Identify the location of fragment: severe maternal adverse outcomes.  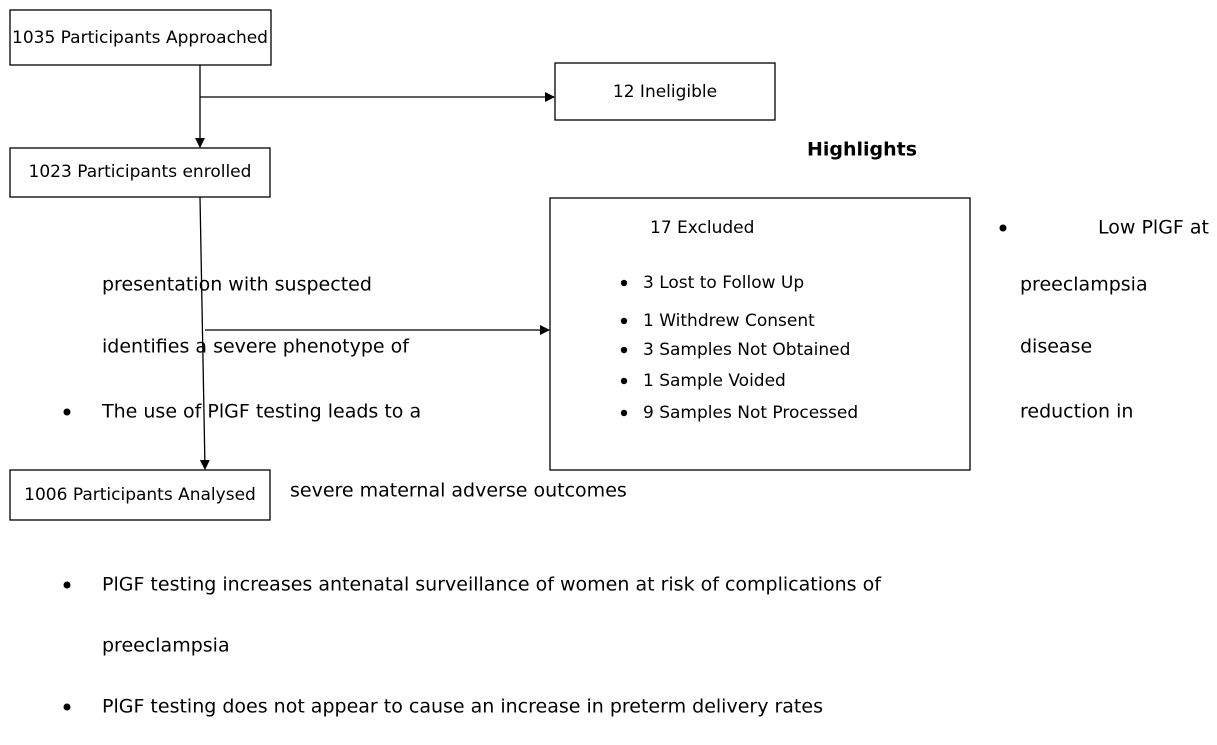
(458, 491).